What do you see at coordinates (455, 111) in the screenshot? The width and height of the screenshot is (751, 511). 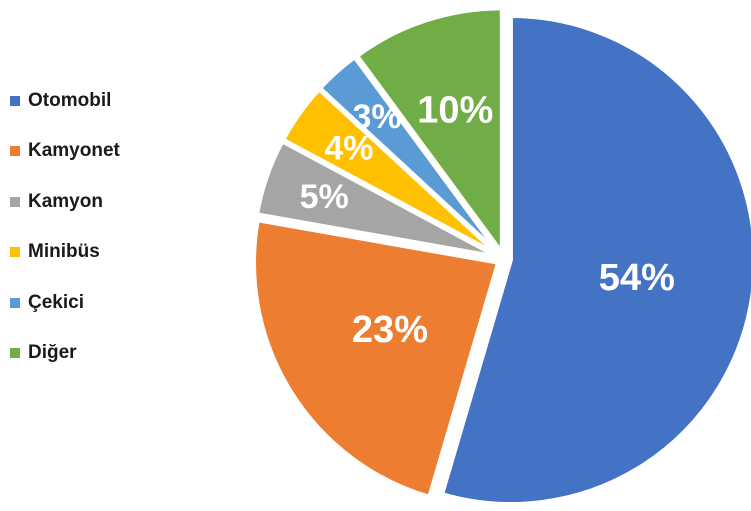 I see `data-label-diger: 10%` at bounding box center [455, 111].